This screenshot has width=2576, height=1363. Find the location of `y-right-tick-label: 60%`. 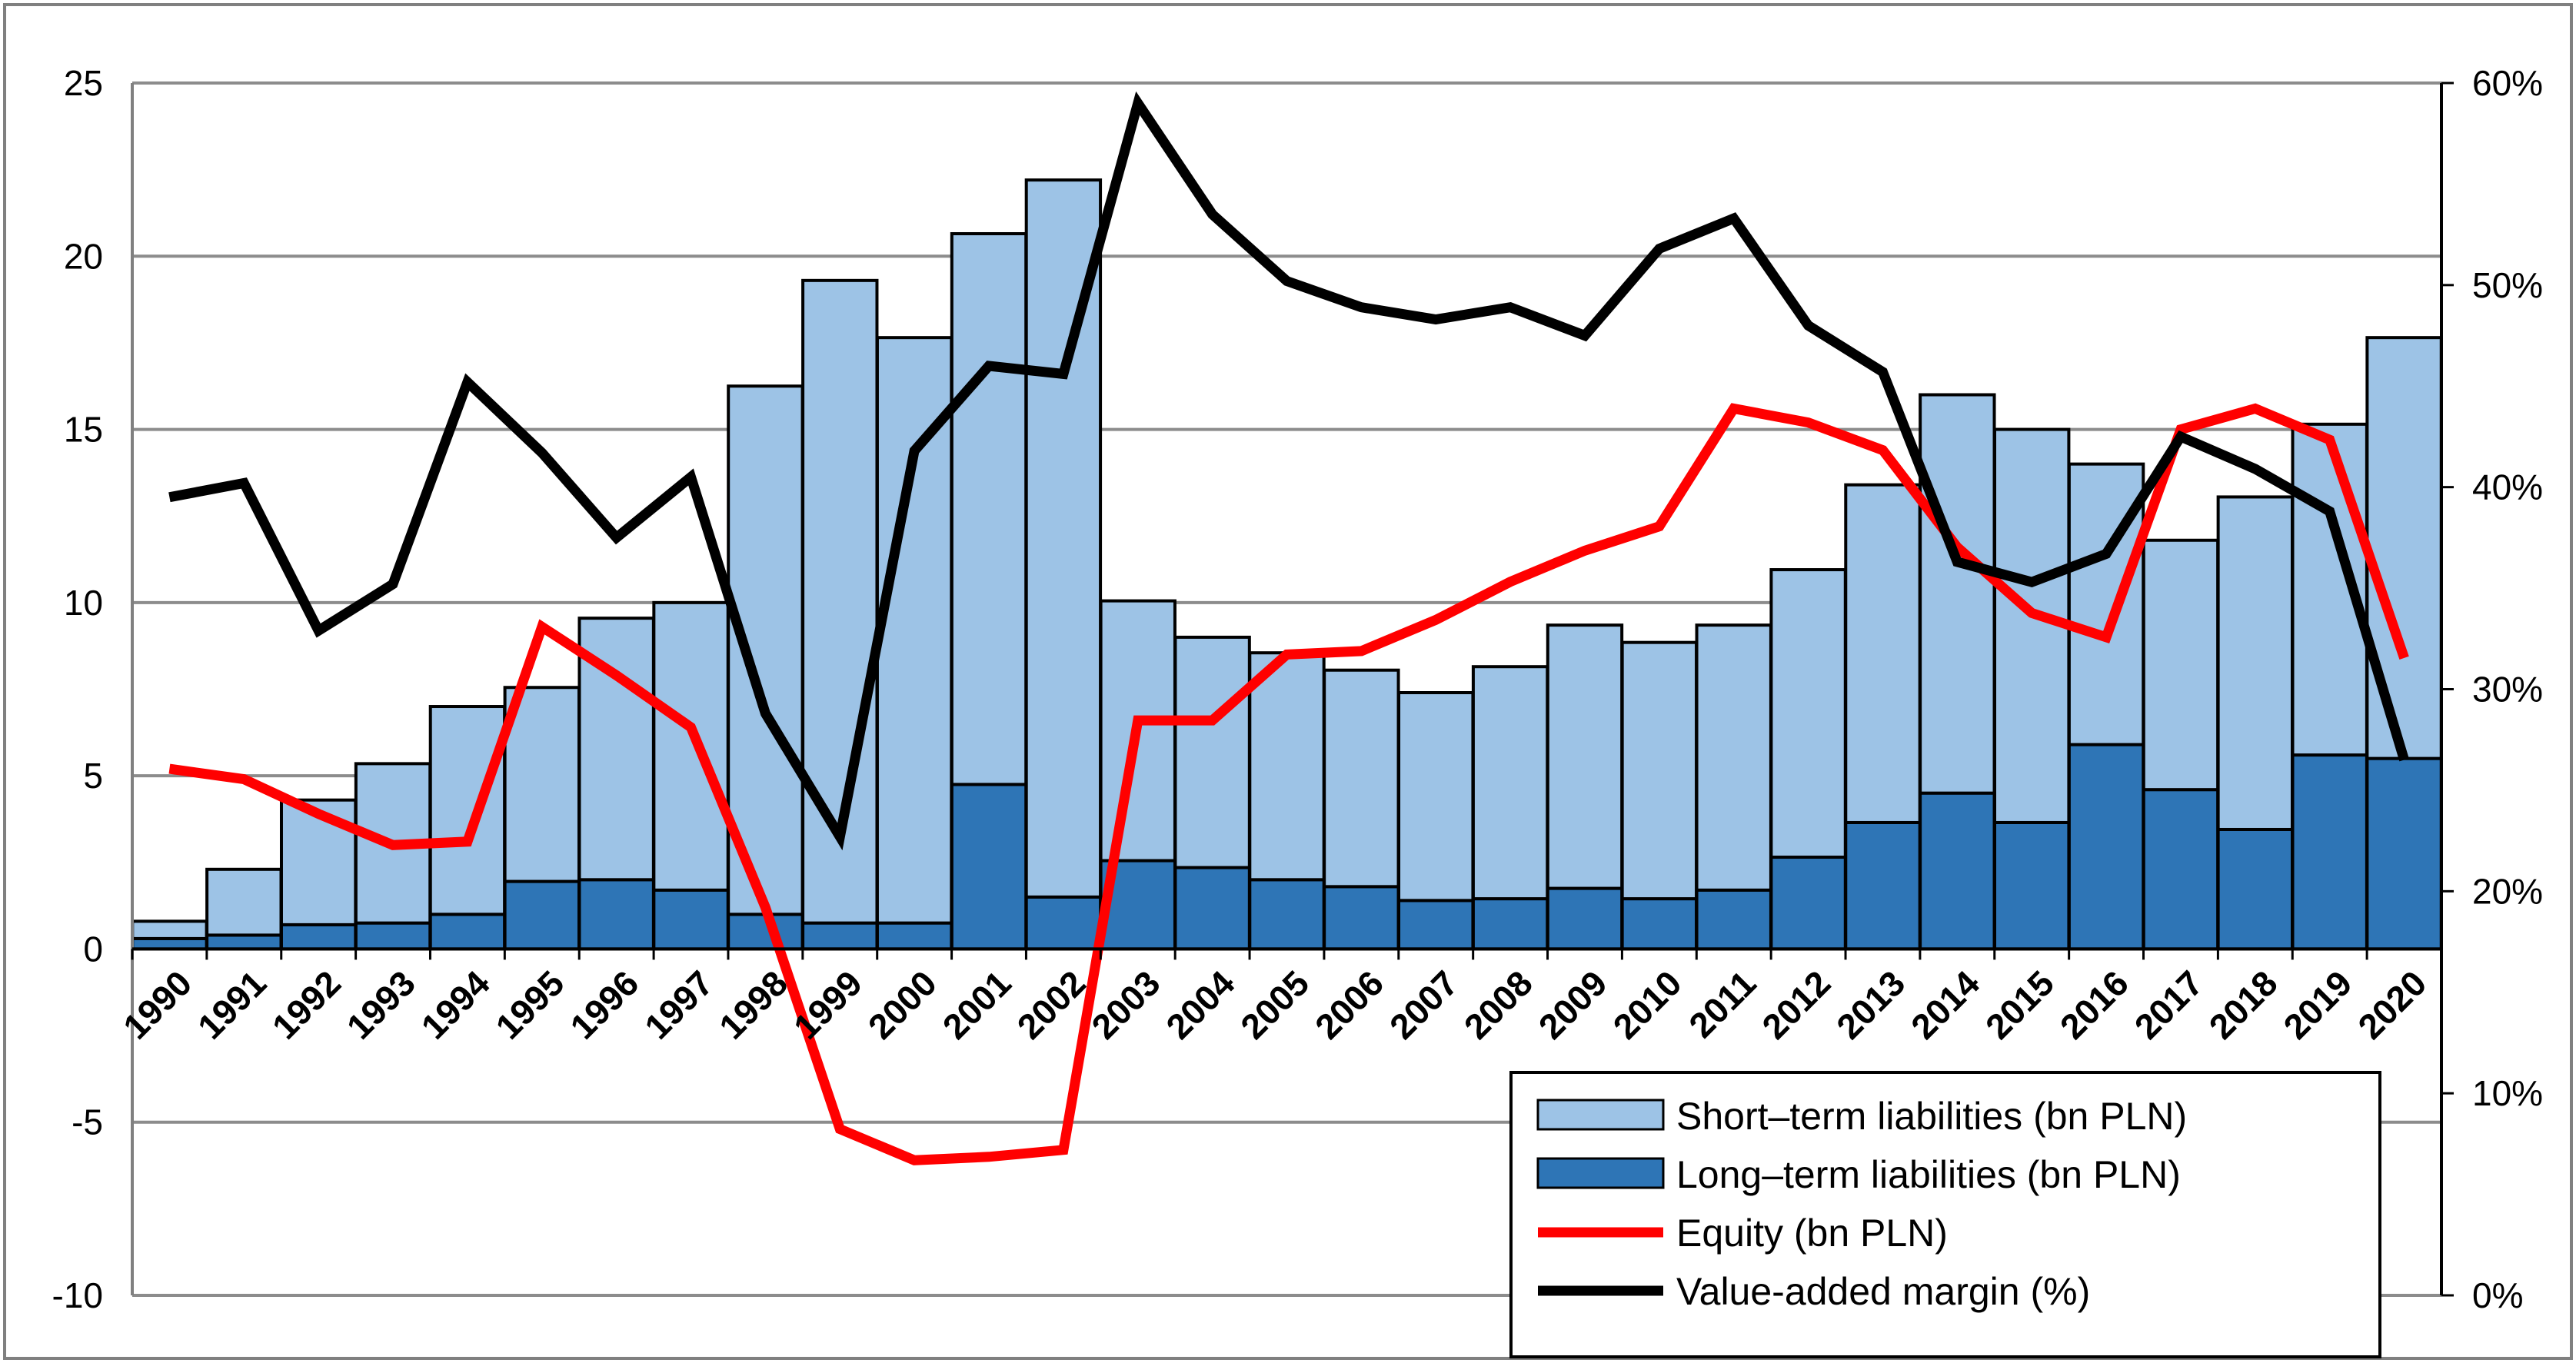

y-right-tick-label: 60% is located at coordinates (2507, 83).